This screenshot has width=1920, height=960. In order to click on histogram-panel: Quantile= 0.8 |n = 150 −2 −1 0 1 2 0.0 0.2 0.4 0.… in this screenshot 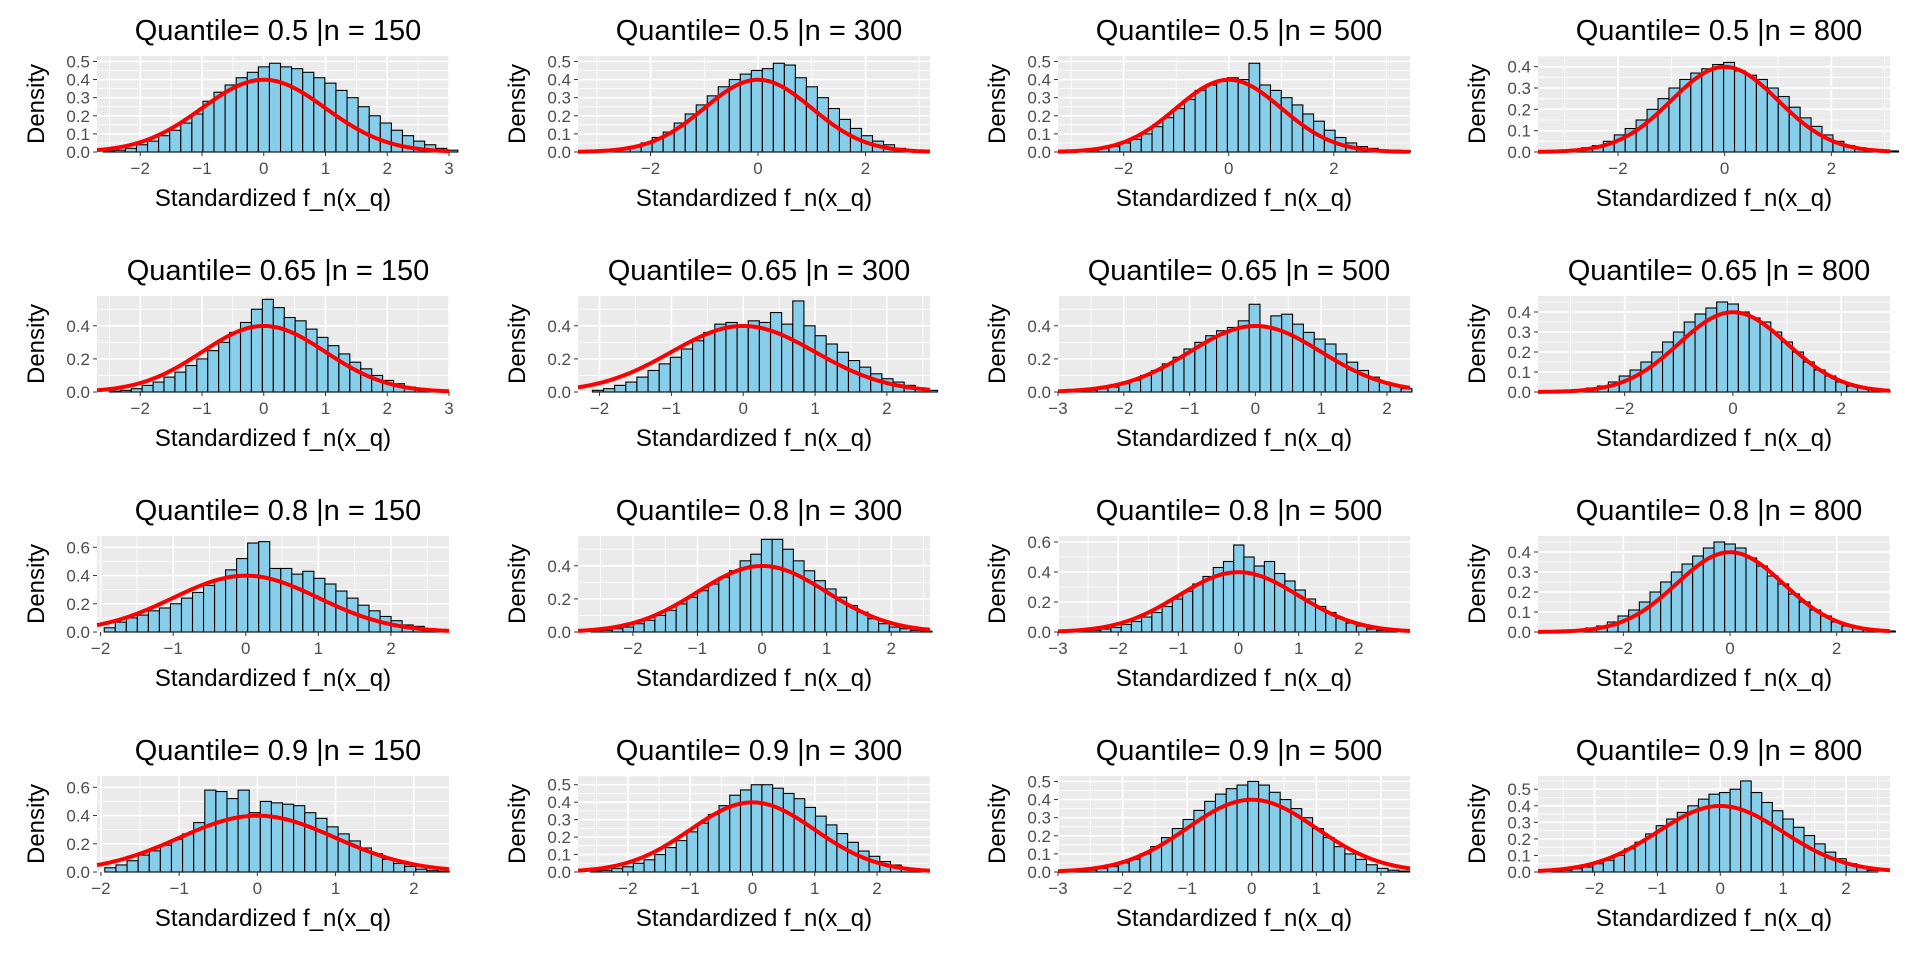, I will do `click(236, 593)`.